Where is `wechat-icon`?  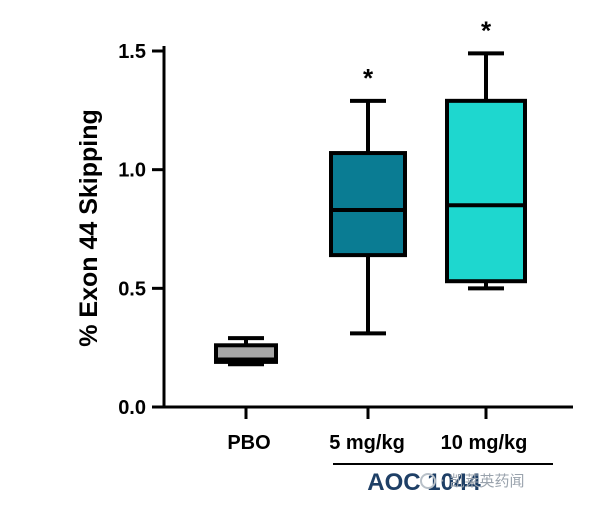
wechat-icon is located at coordinates (428, 480).